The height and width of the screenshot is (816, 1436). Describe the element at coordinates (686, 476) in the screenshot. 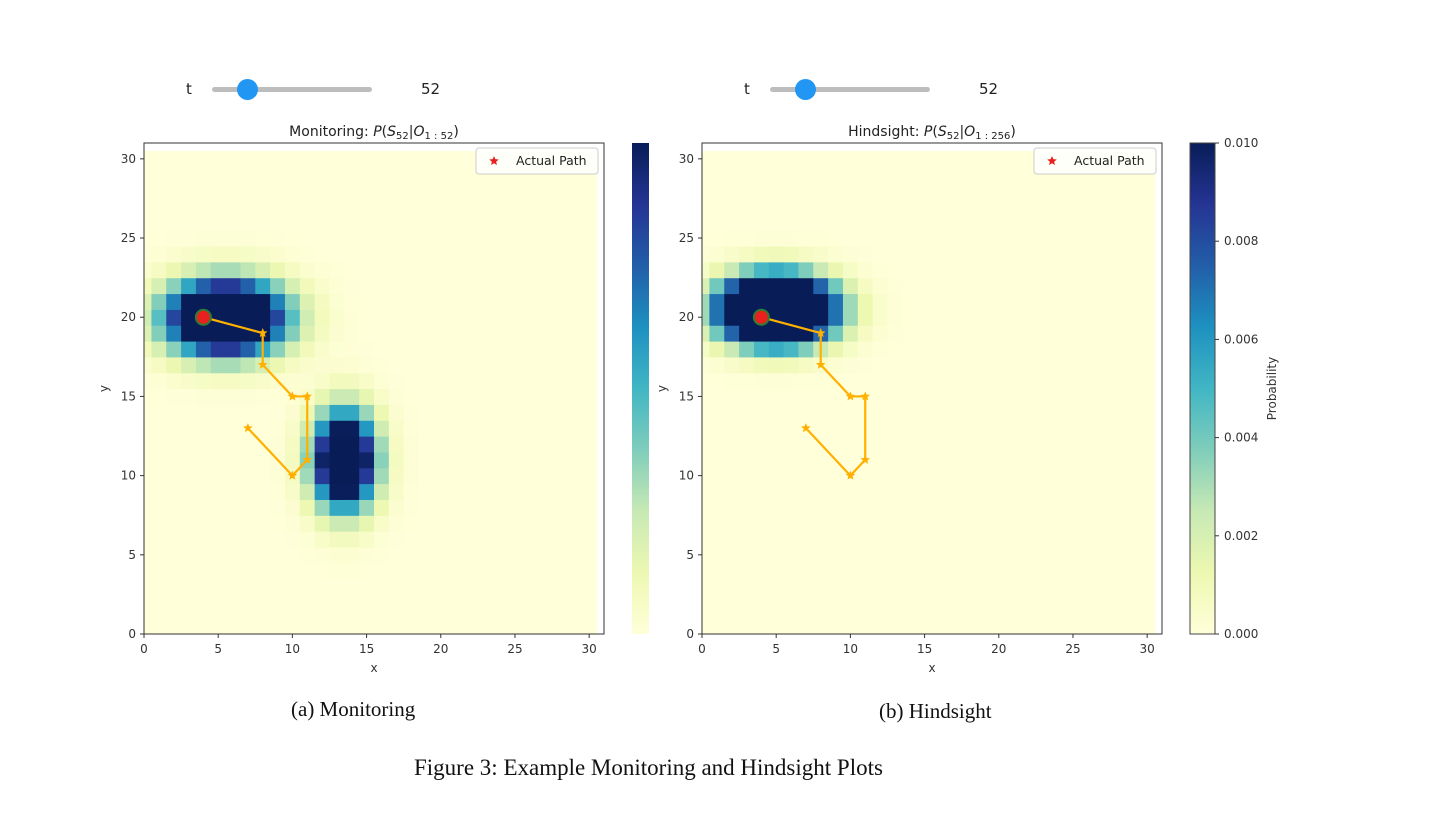

I see `y-tick-label: 10` at that location.